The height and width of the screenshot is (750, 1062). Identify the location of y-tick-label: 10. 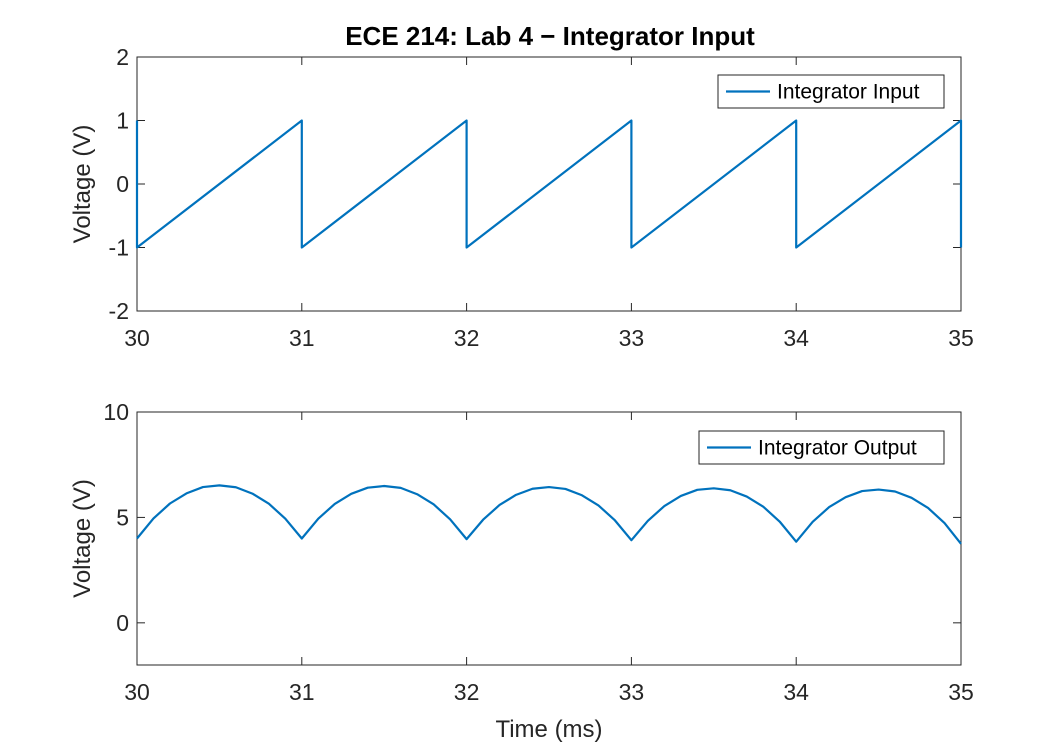
(116, 412).